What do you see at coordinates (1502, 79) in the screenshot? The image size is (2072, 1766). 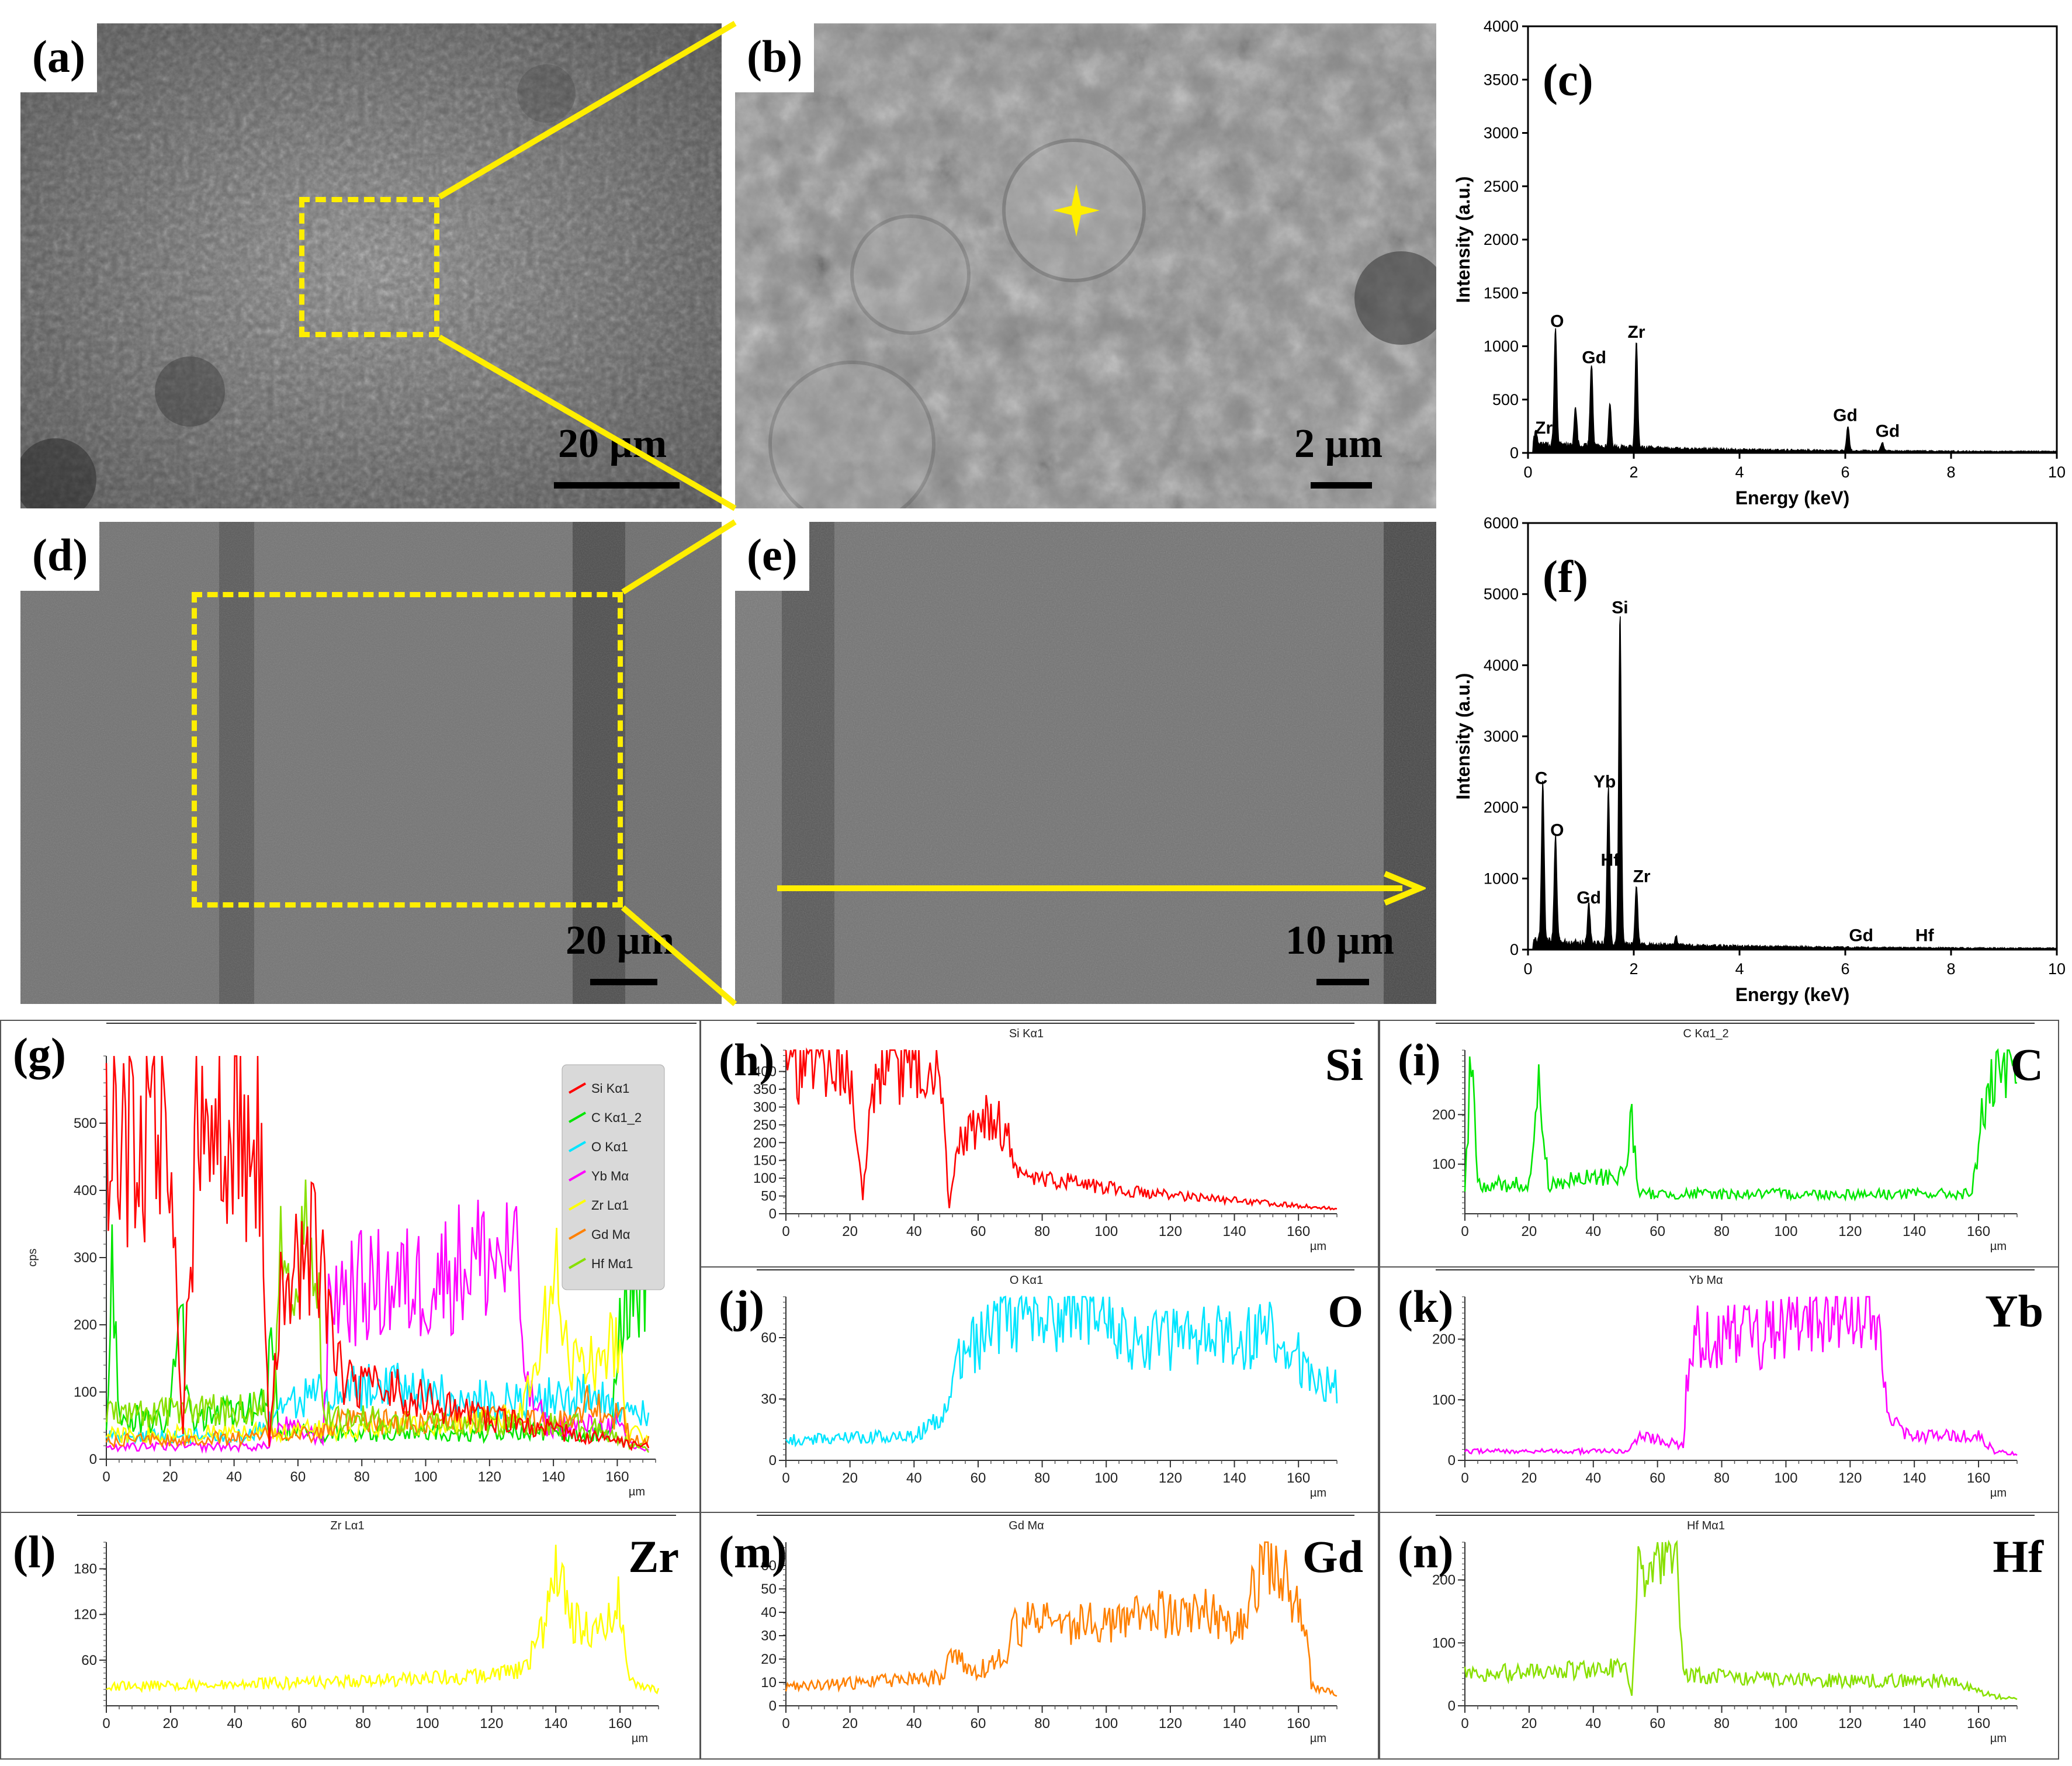 I see `y-tick-label: 3500` at bounding box center [1502, 79].